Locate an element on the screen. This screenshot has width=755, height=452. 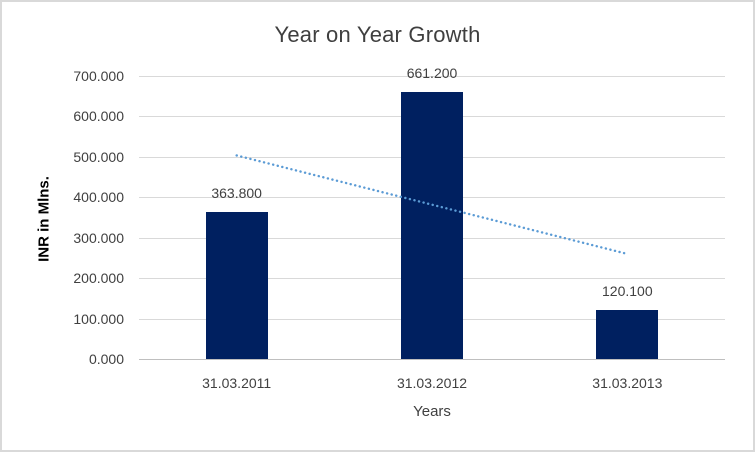
y-tick-label: 700.000 is located at coordinates (98, 76).